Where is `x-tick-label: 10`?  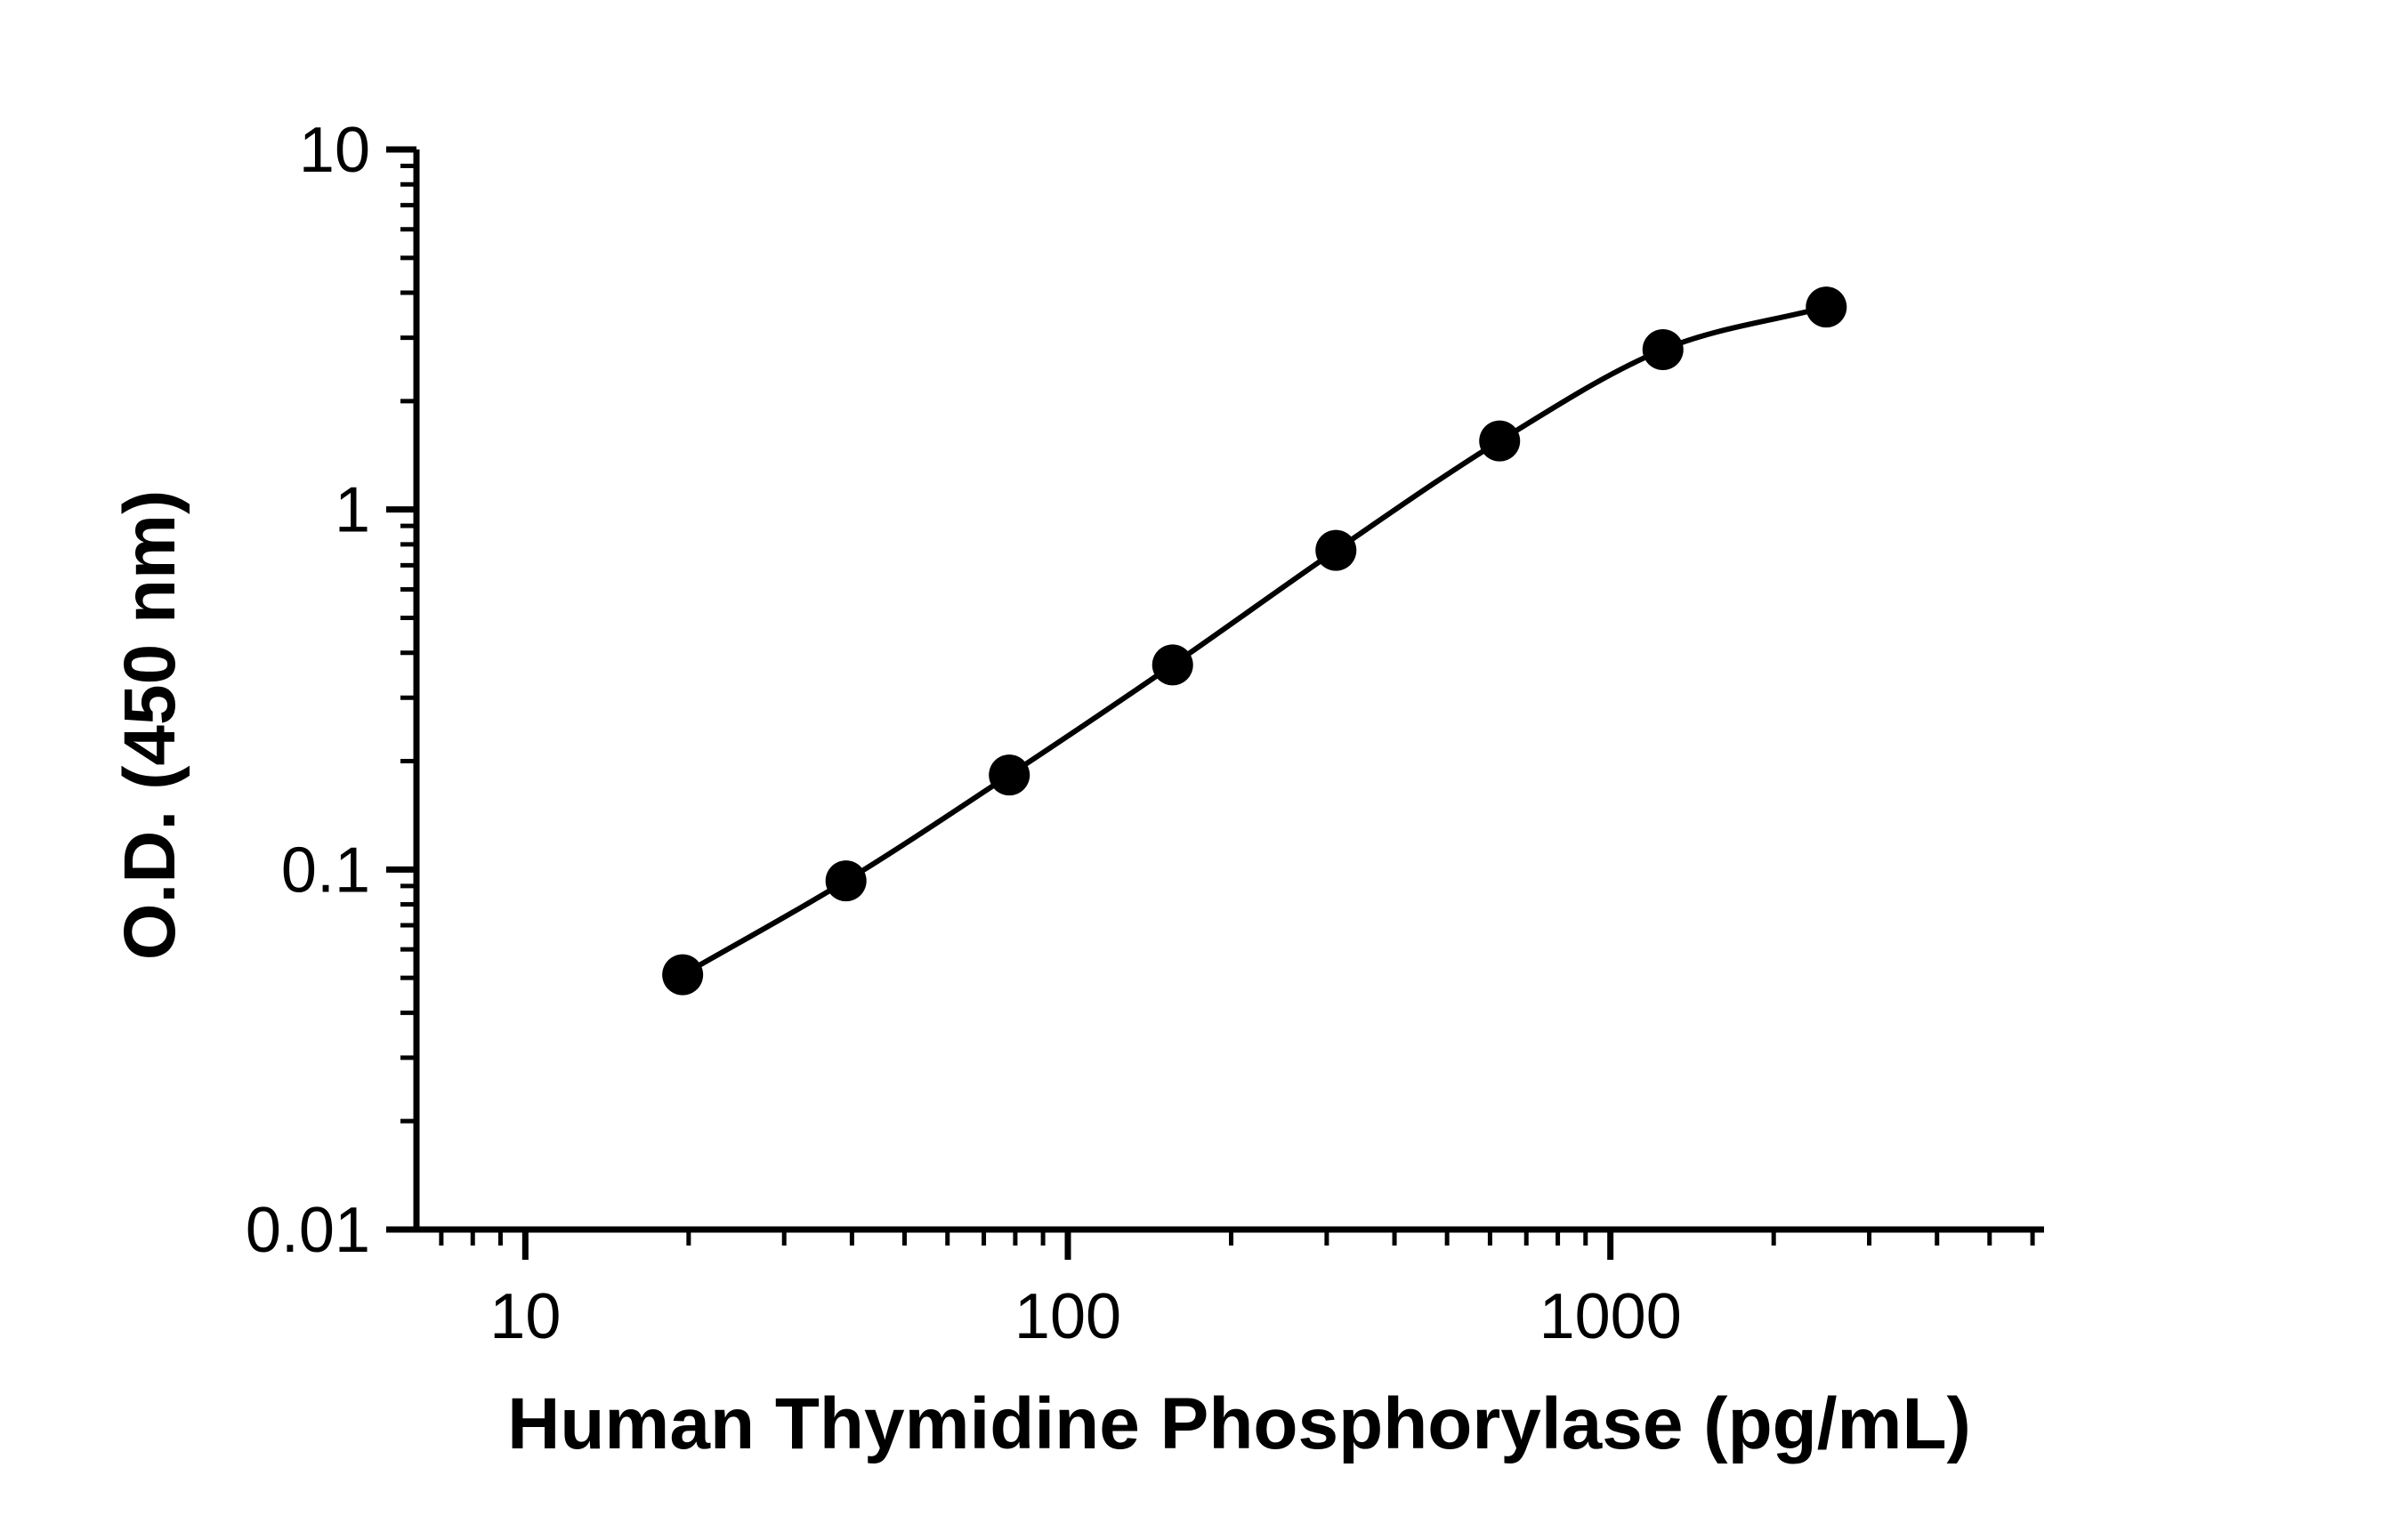 x-tick-label: 10 is located at coordinates (525, 1316).